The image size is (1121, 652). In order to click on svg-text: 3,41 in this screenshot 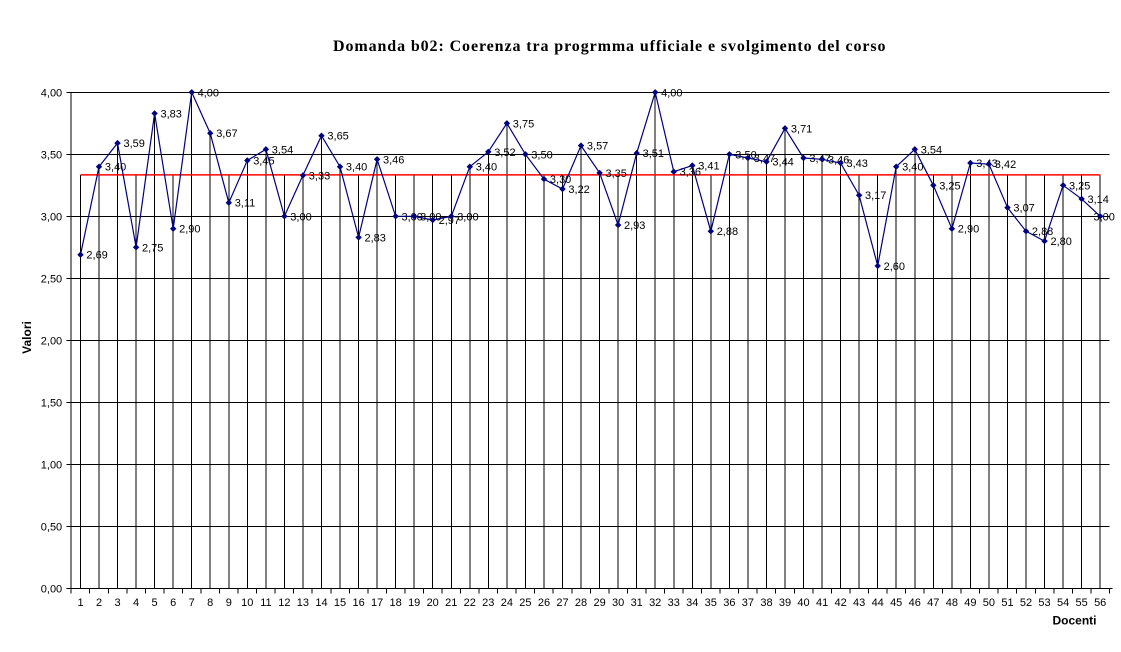, I will do `click(708, 167)`.